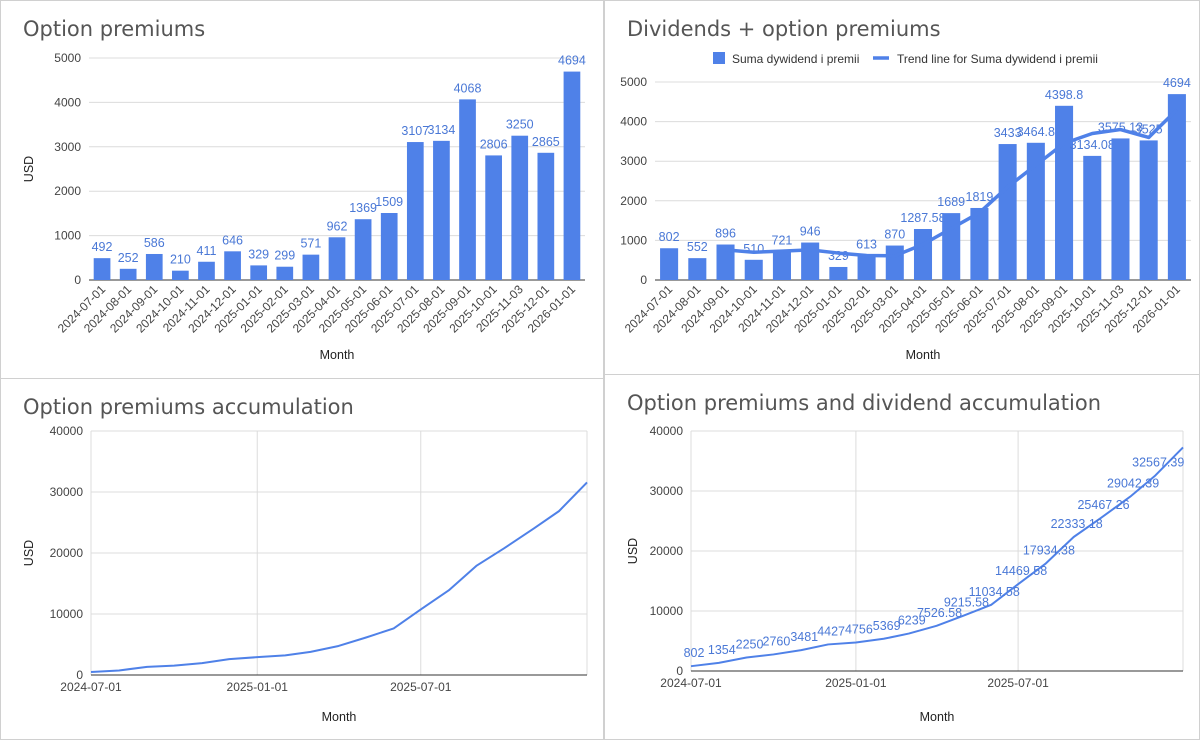  What do you see at coordinates (866, 245) in the screenshot?
I see `data-label: 613` at bounding box center [866, 245].